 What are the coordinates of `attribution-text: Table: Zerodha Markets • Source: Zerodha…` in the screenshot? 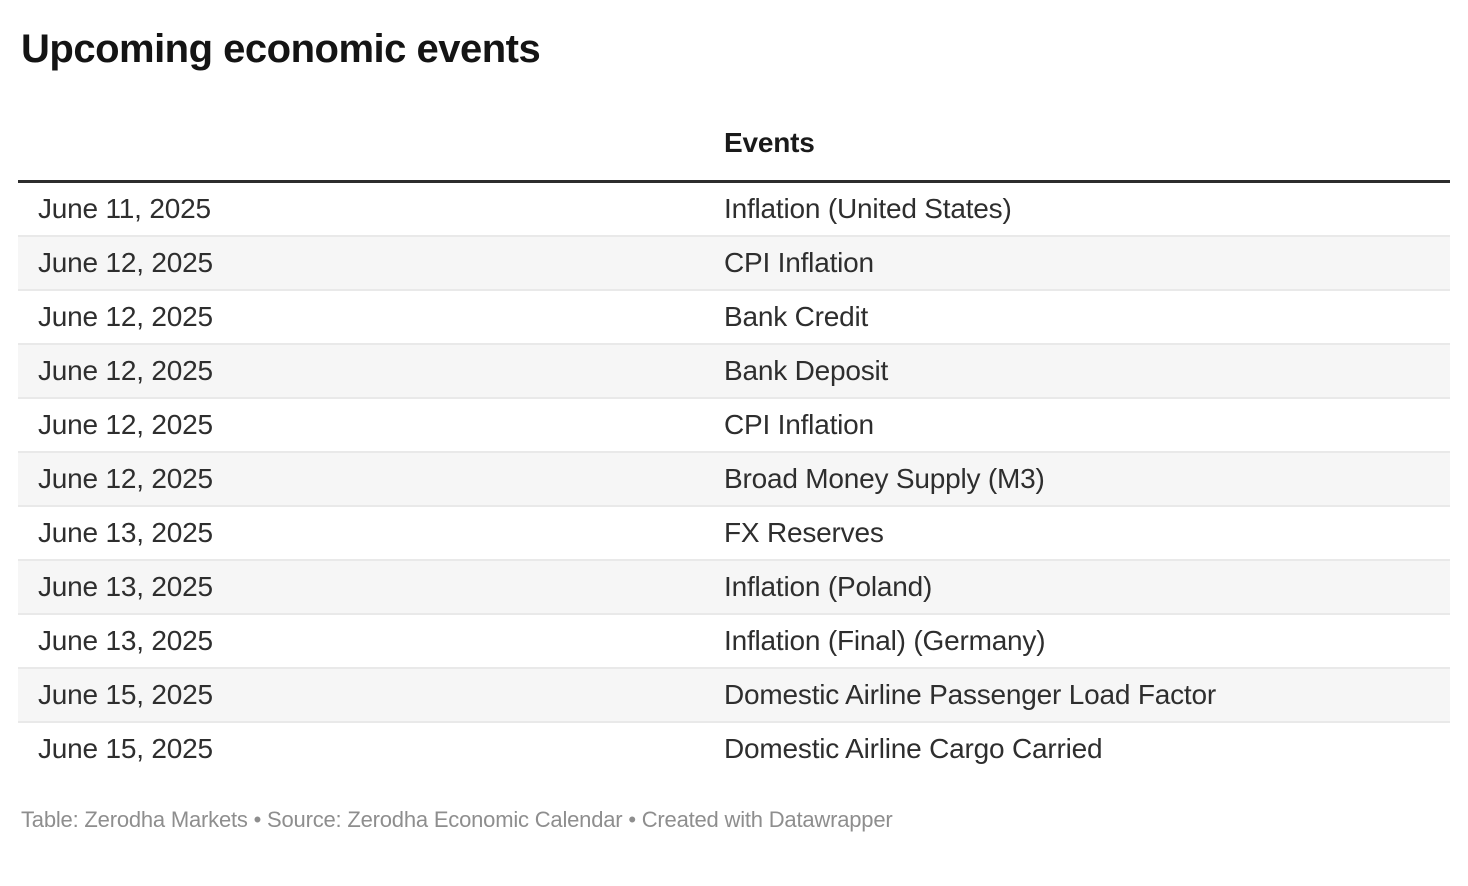 It's located at (457, 819).